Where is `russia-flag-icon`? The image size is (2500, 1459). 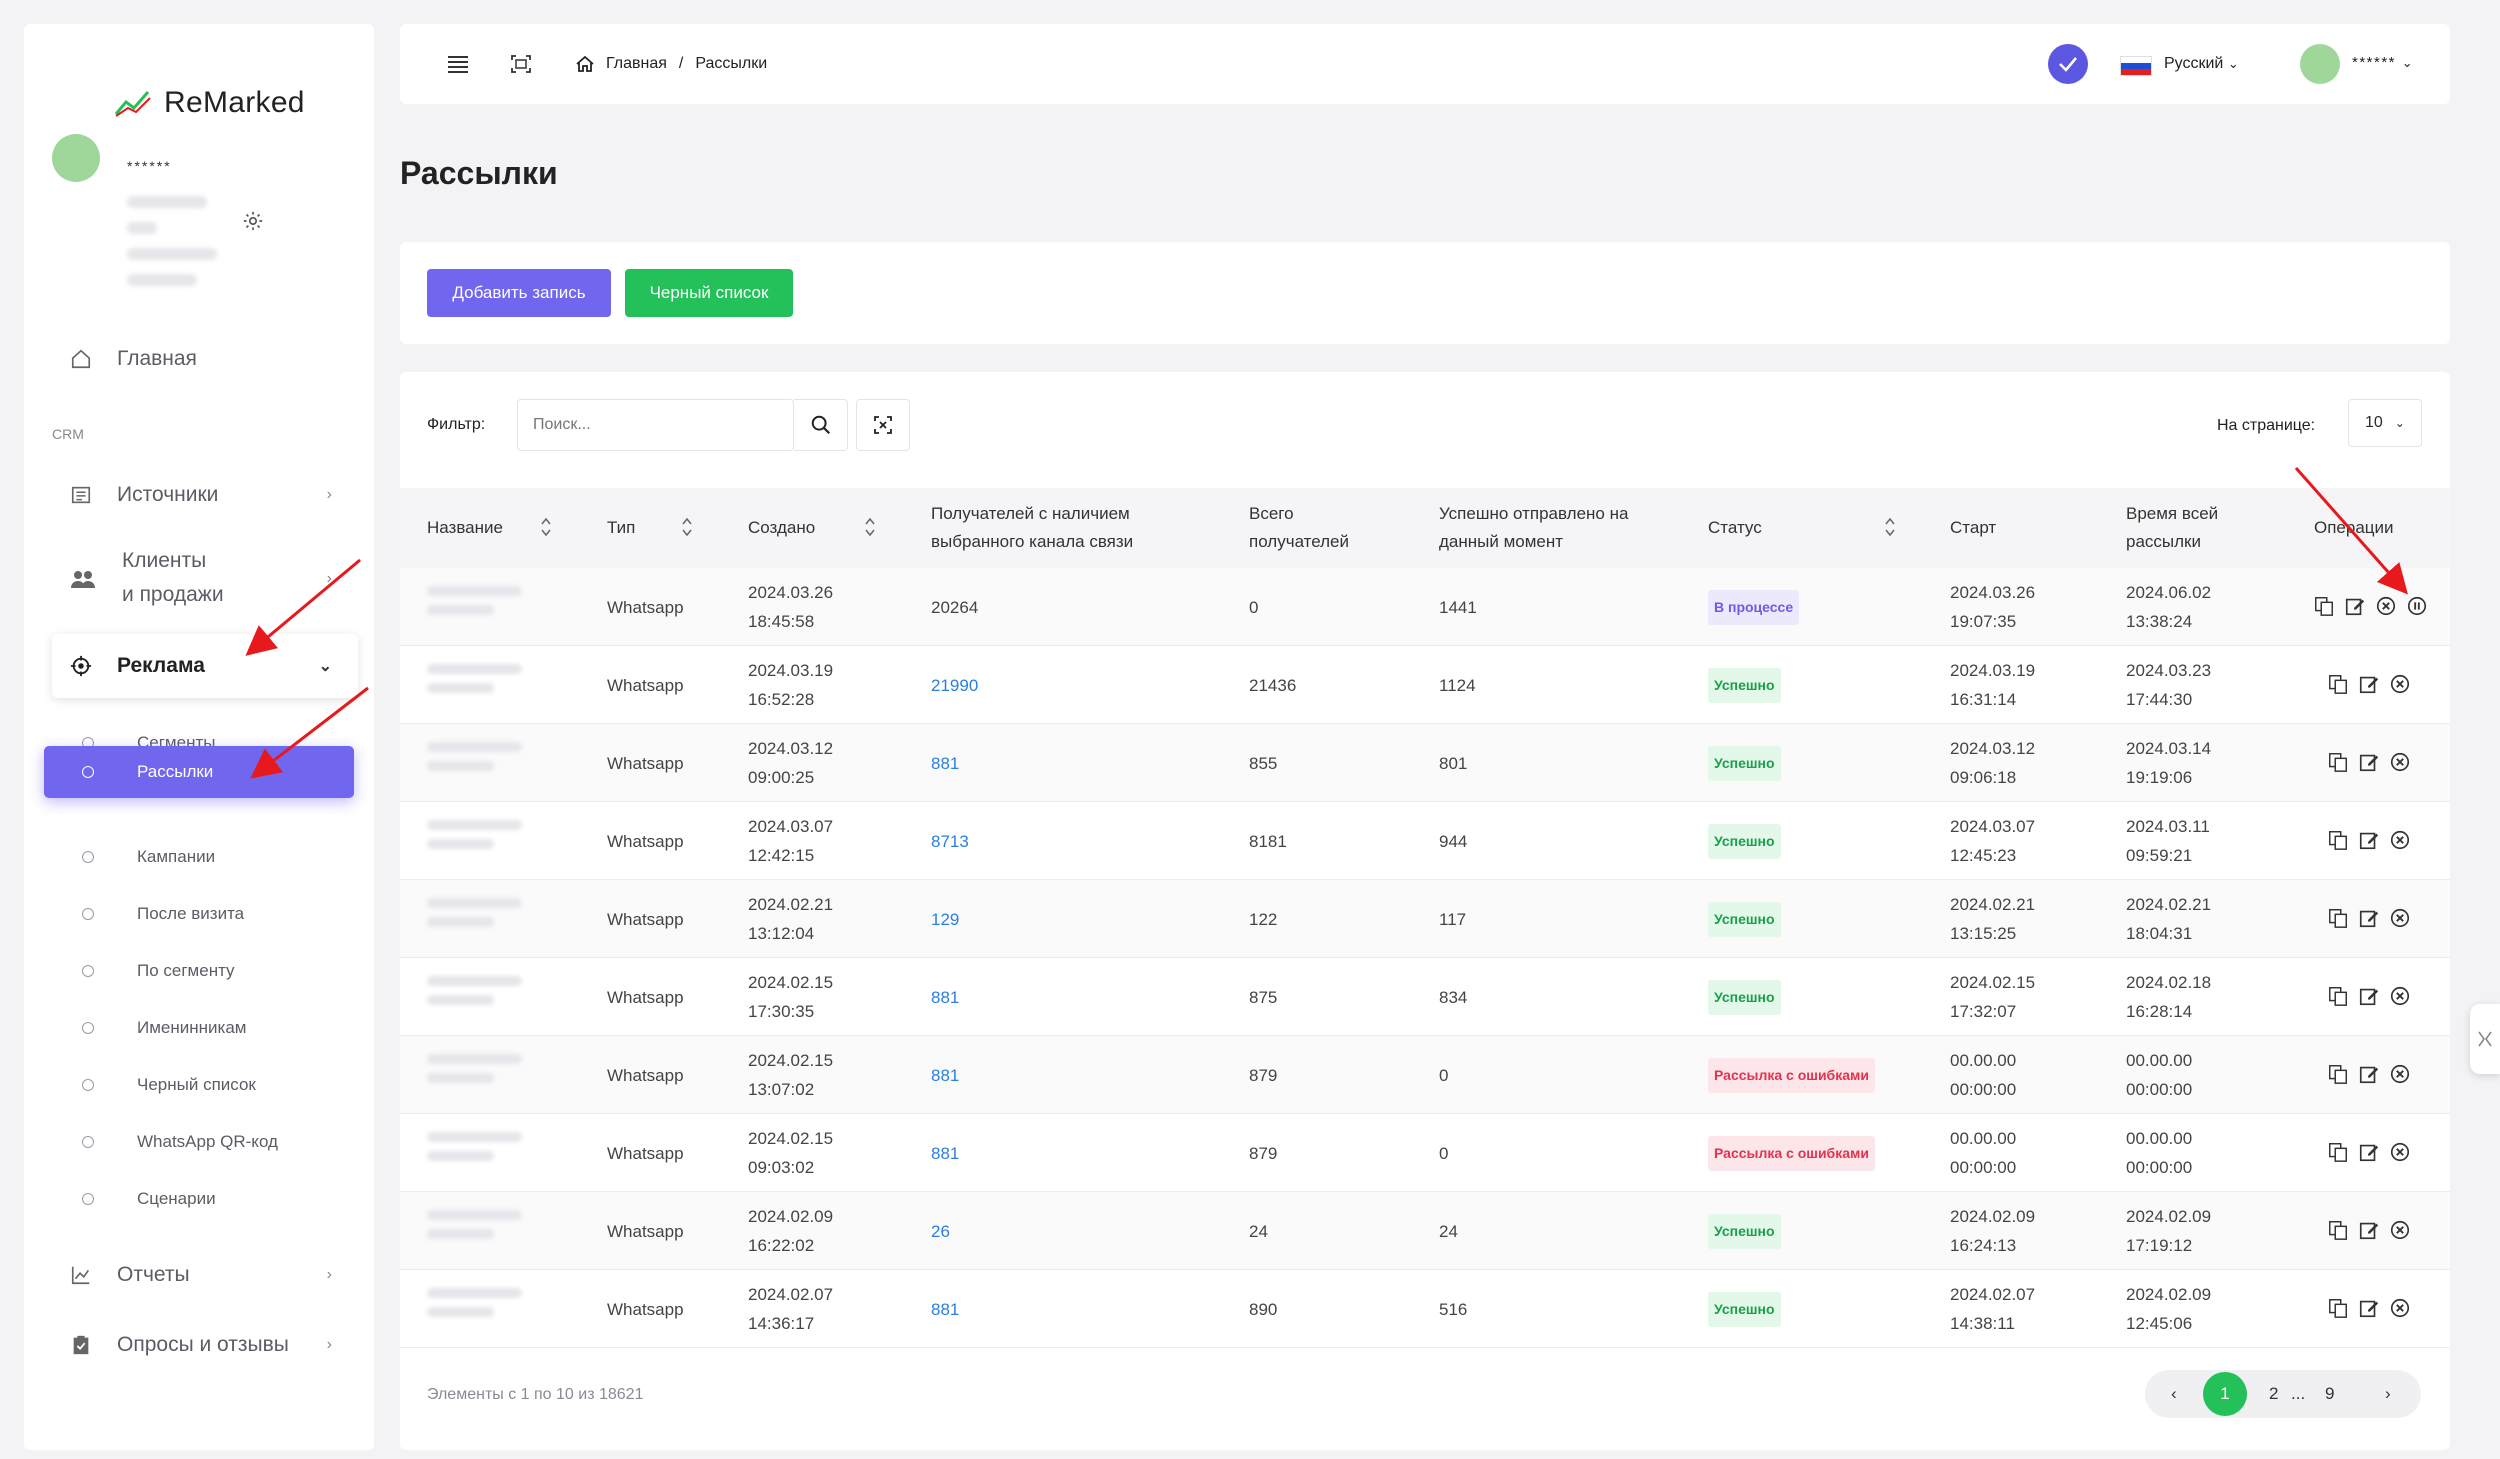 russia-flag-icon is located at coordinates (2136, 66).